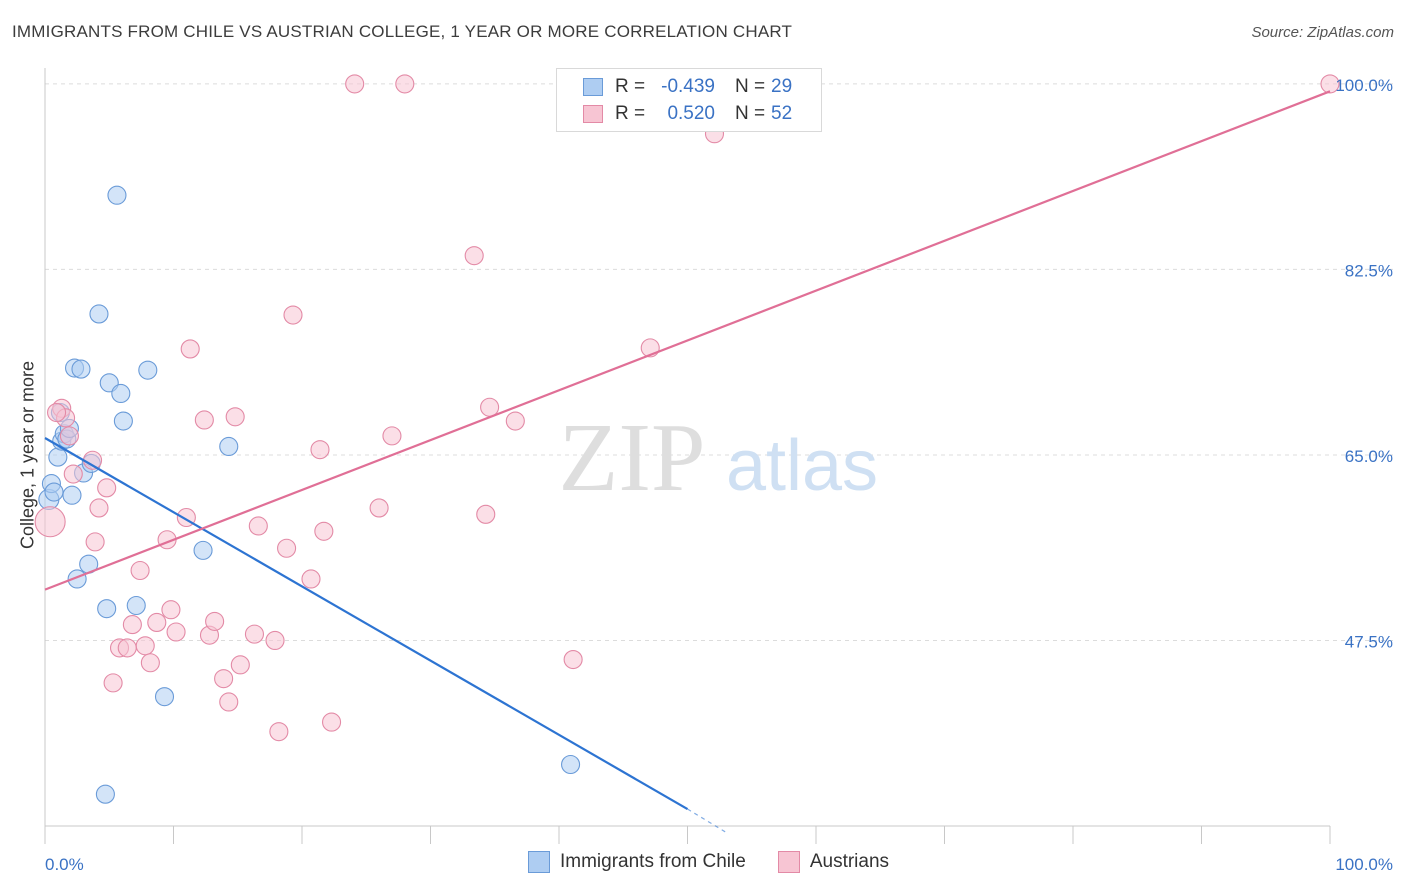 The width and height of the screenshot is (1406, 892). What do you see at coordinates (849, 861) in the screenshot?
I see `legend-label: Austrians` at bounding box center [849, 861].